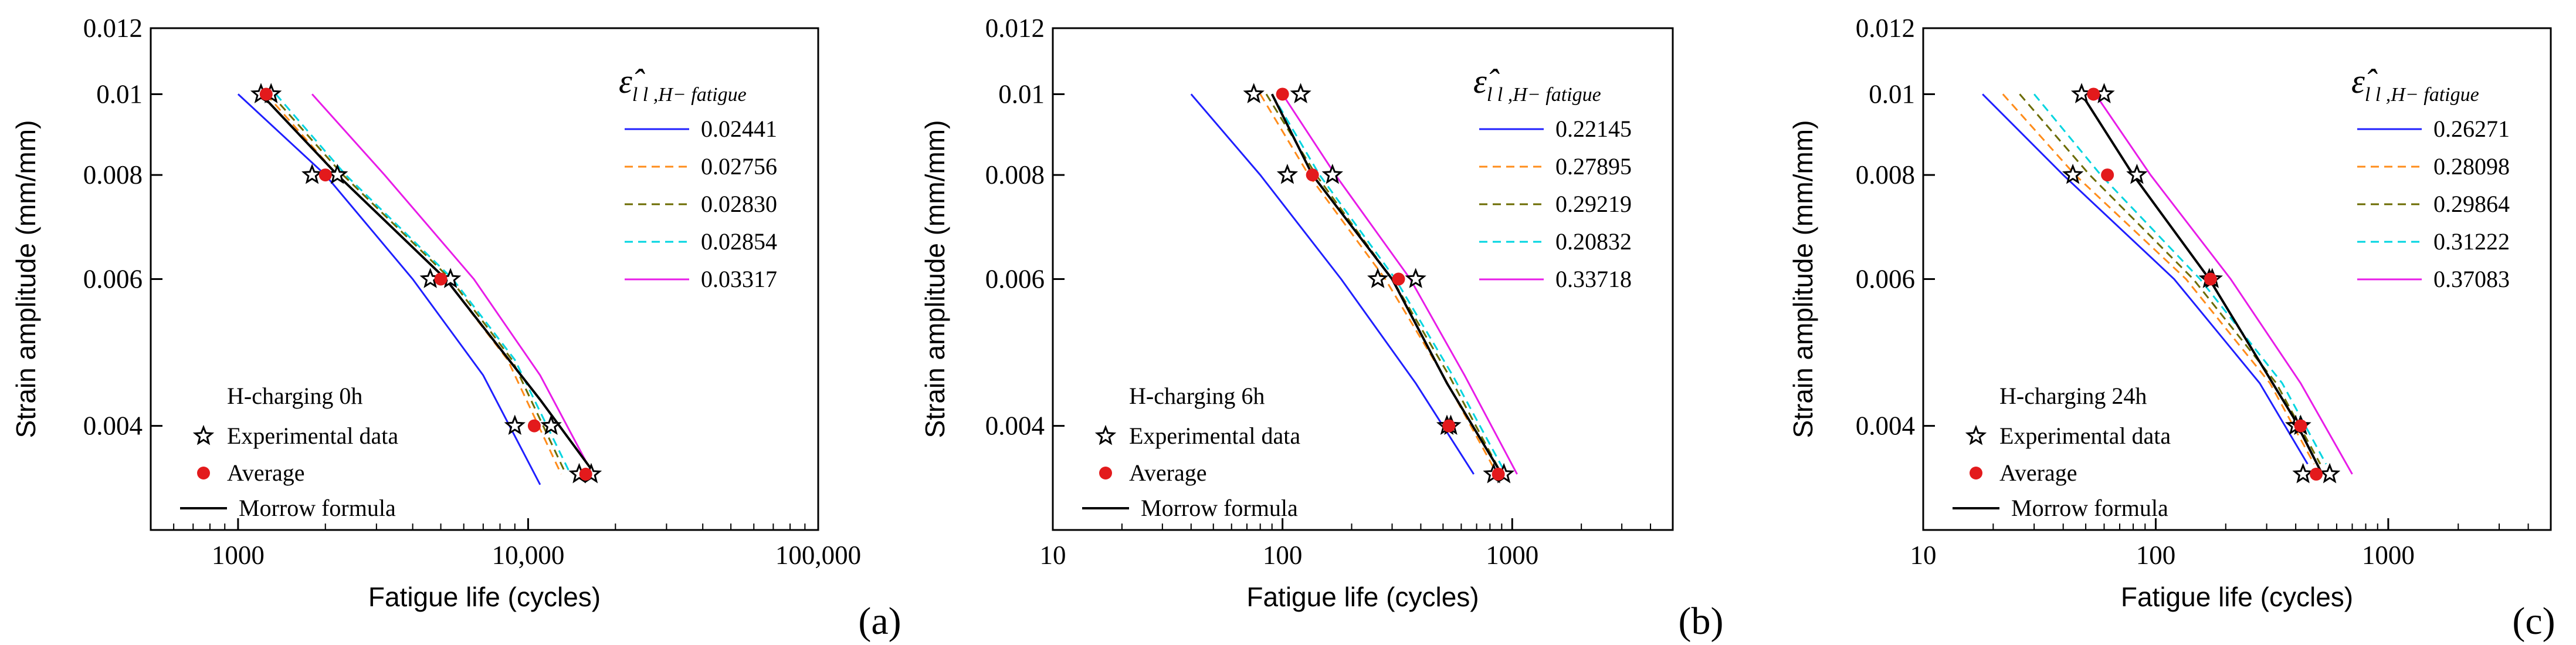 The height and width of the screenshot is (645, 2576). What do you see at coordinates (818, 555) in the screenshot?
I see `x-tick-label: 100,000` at bounding box center [818, 555].